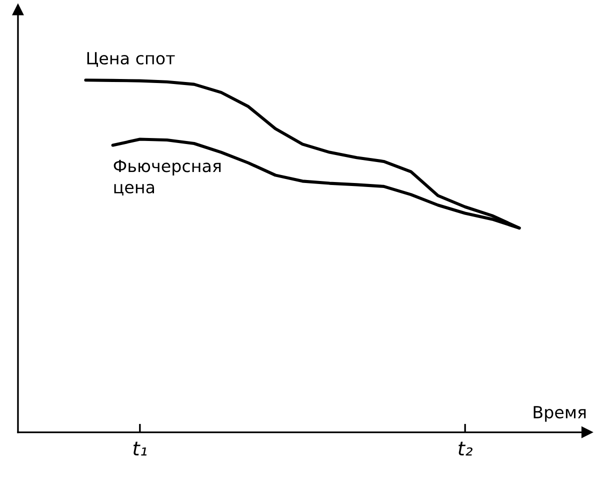 The height and width of the screenshot is (483, 599). What do you see at coordinates (560, 414) in the screenshot?
I see `x-axis-title: Время` at bounding box center [560, 414].